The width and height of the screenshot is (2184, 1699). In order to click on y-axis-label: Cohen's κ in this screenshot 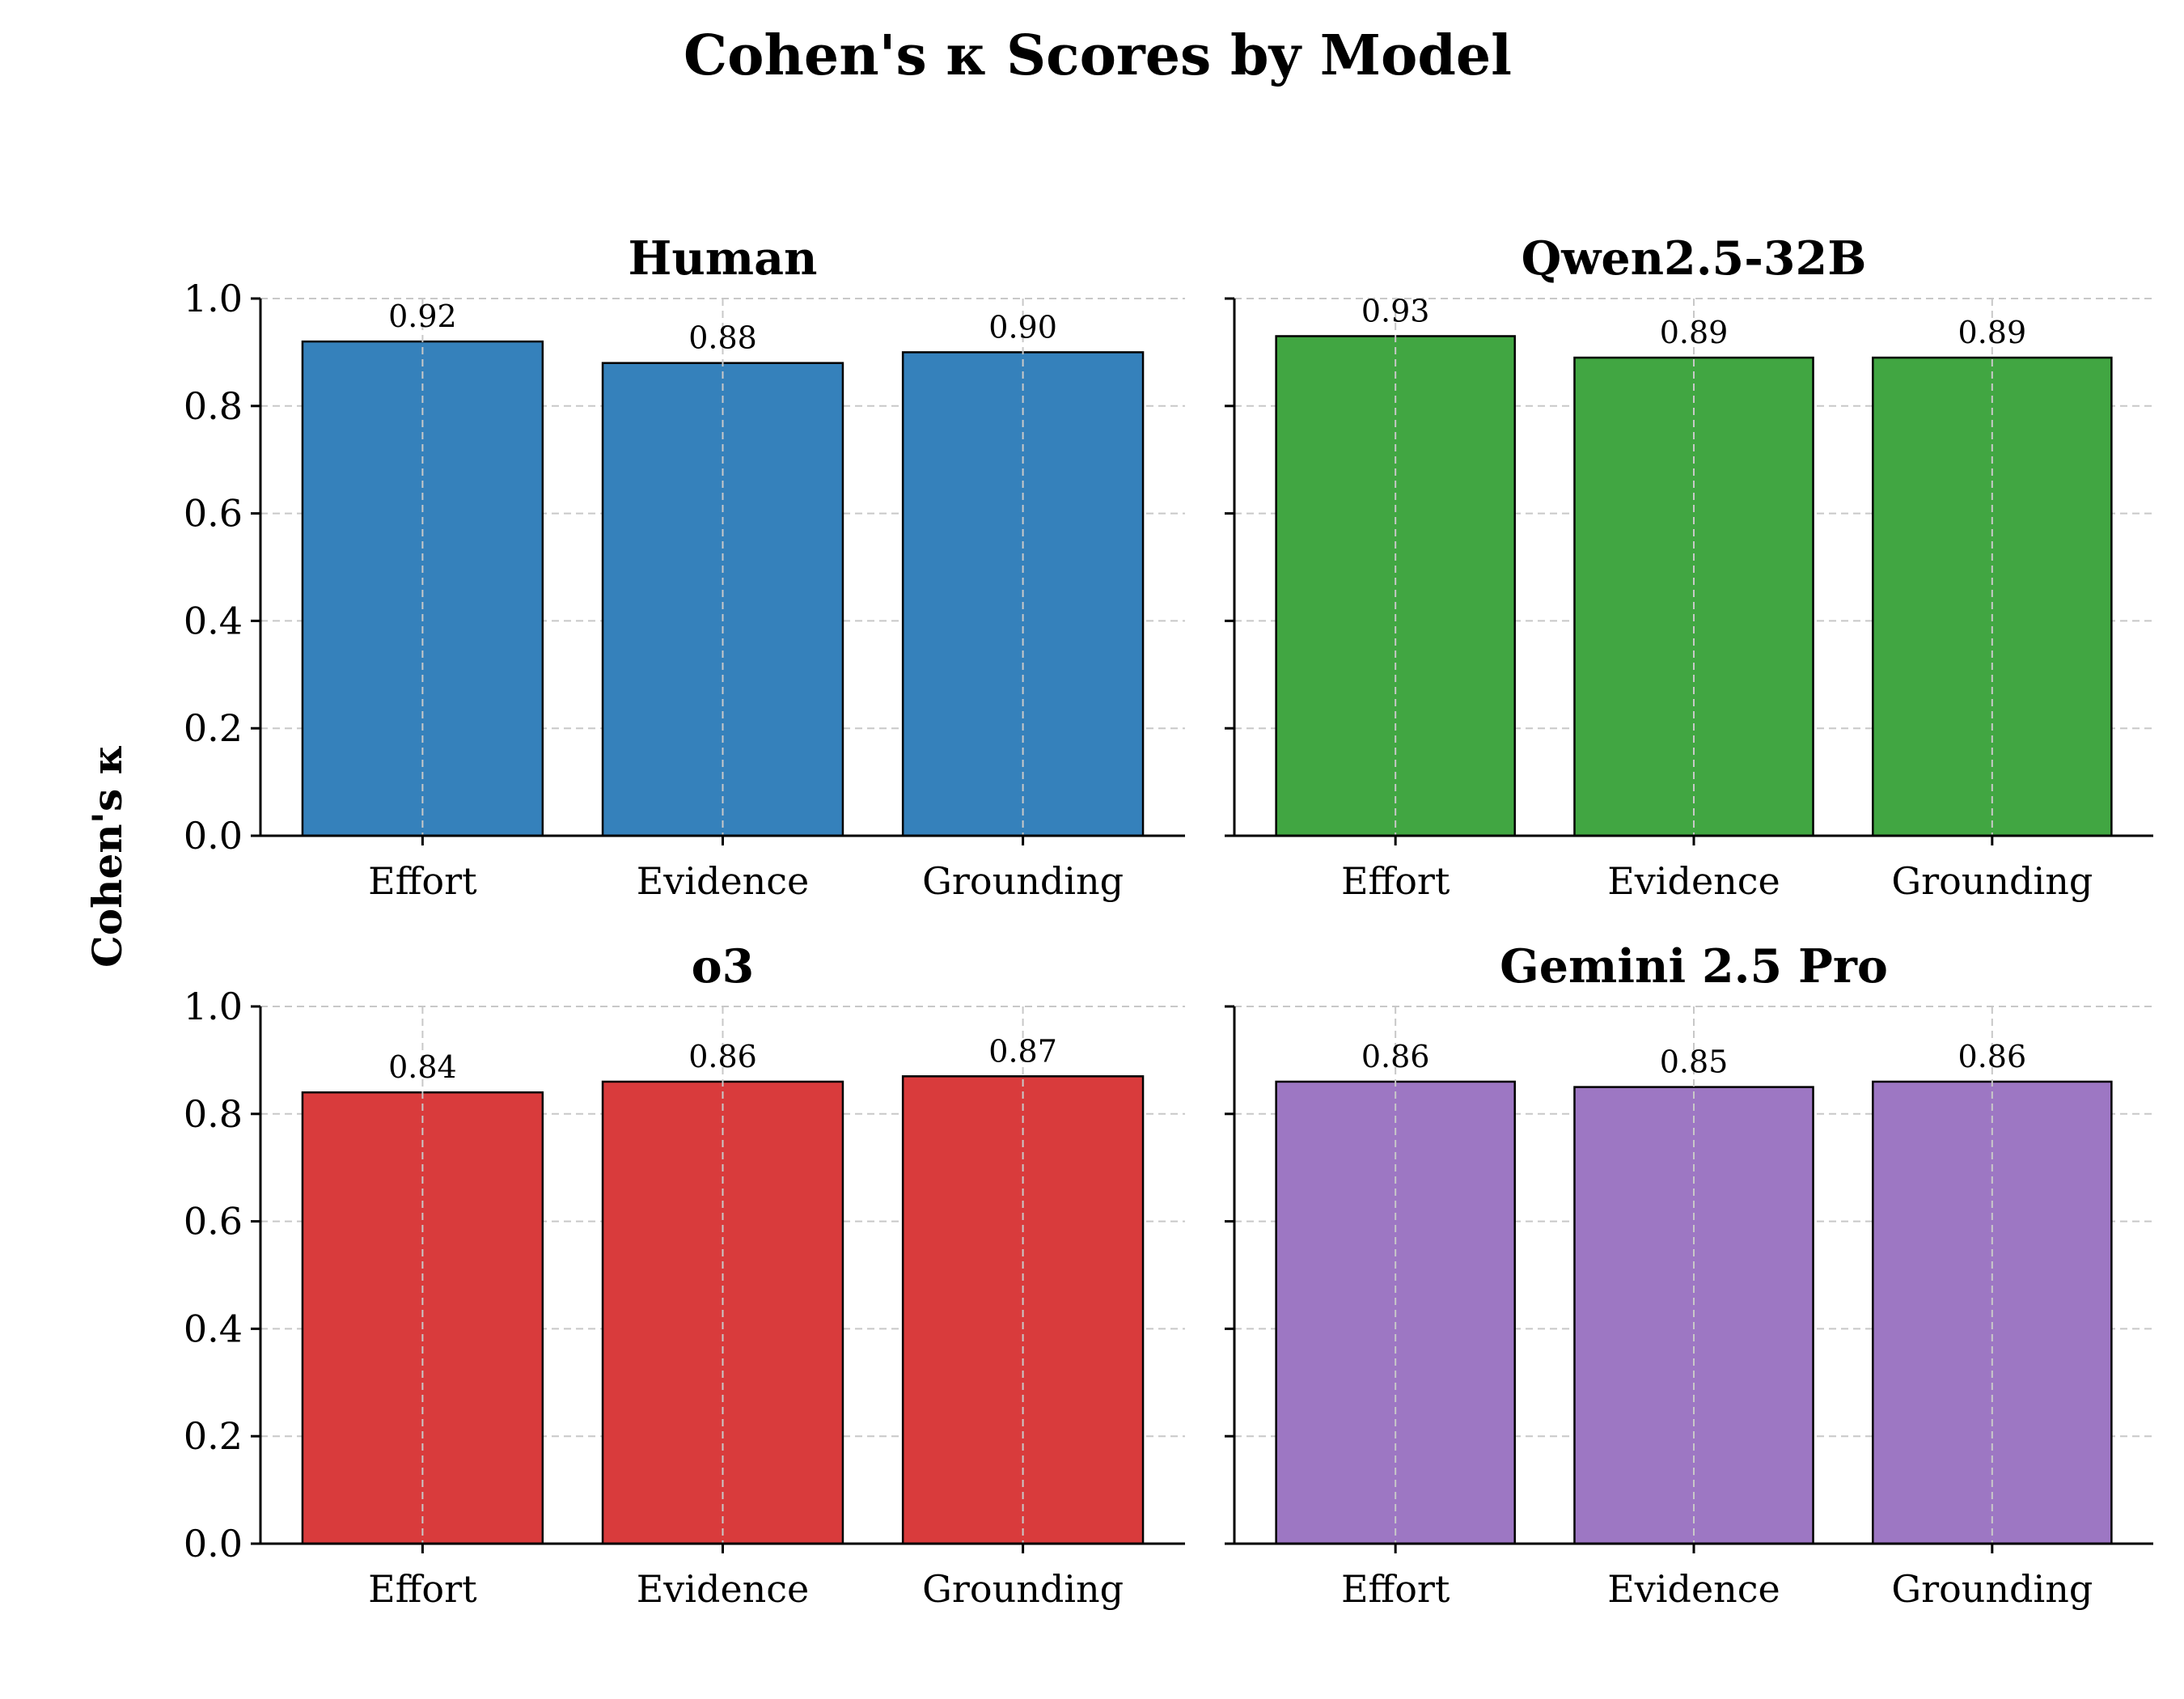, I will do `click(107, 856)`.